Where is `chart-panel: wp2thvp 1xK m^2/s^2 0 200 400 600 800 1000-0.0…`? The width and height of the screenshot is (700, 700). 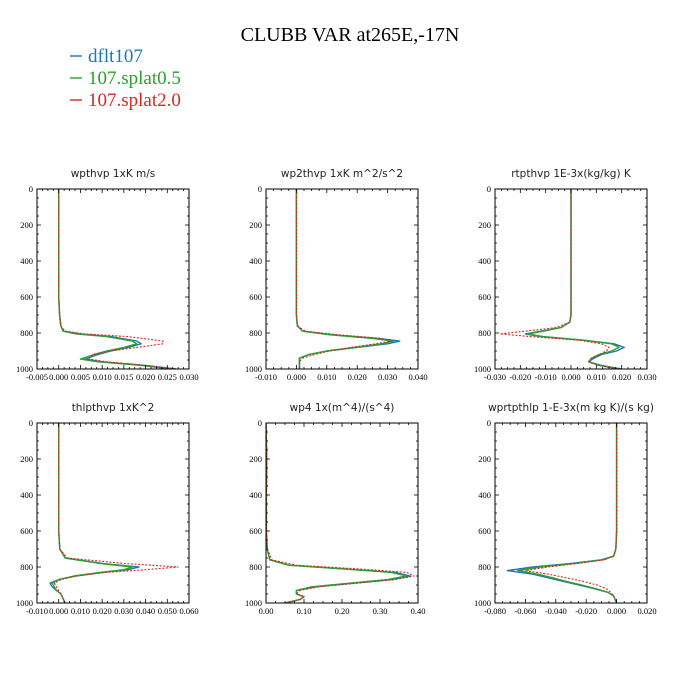
chart-panel: wp2thvp 1xK m^2/s^2 0 200 400 600 800 1000-0.0… is located at coordinates (336, 275).